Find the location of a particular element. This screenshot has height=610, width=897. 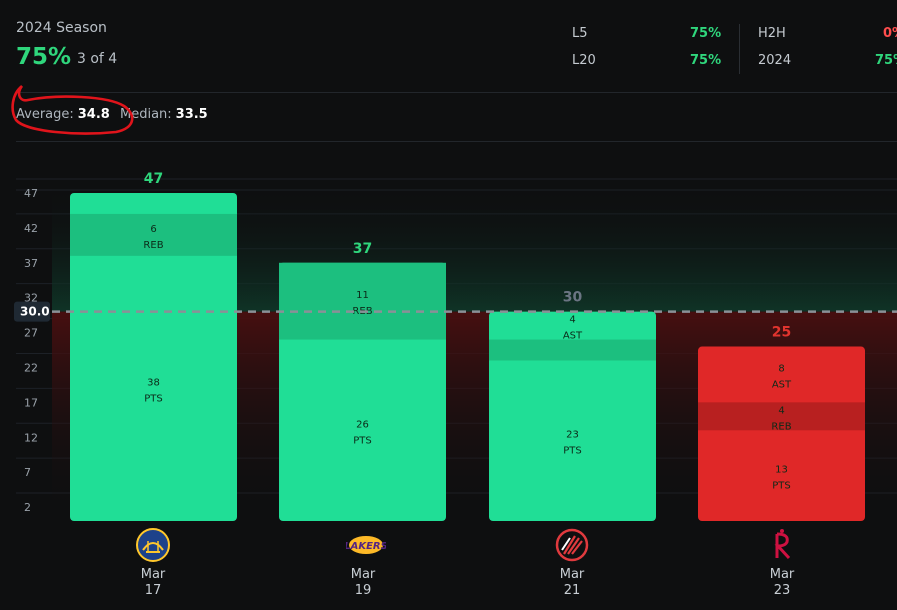

prop-line-label: 30.0 is located at coordinates (35, 312).